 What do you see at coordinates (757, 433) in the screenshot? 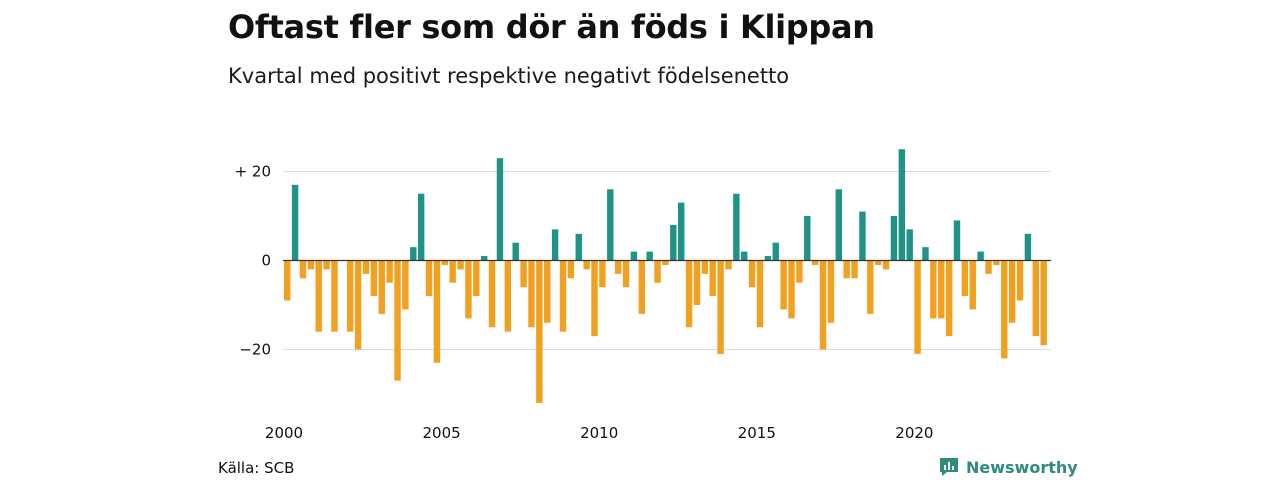
I see `x-tick-label: 2015` at bounding box center [757, 433].